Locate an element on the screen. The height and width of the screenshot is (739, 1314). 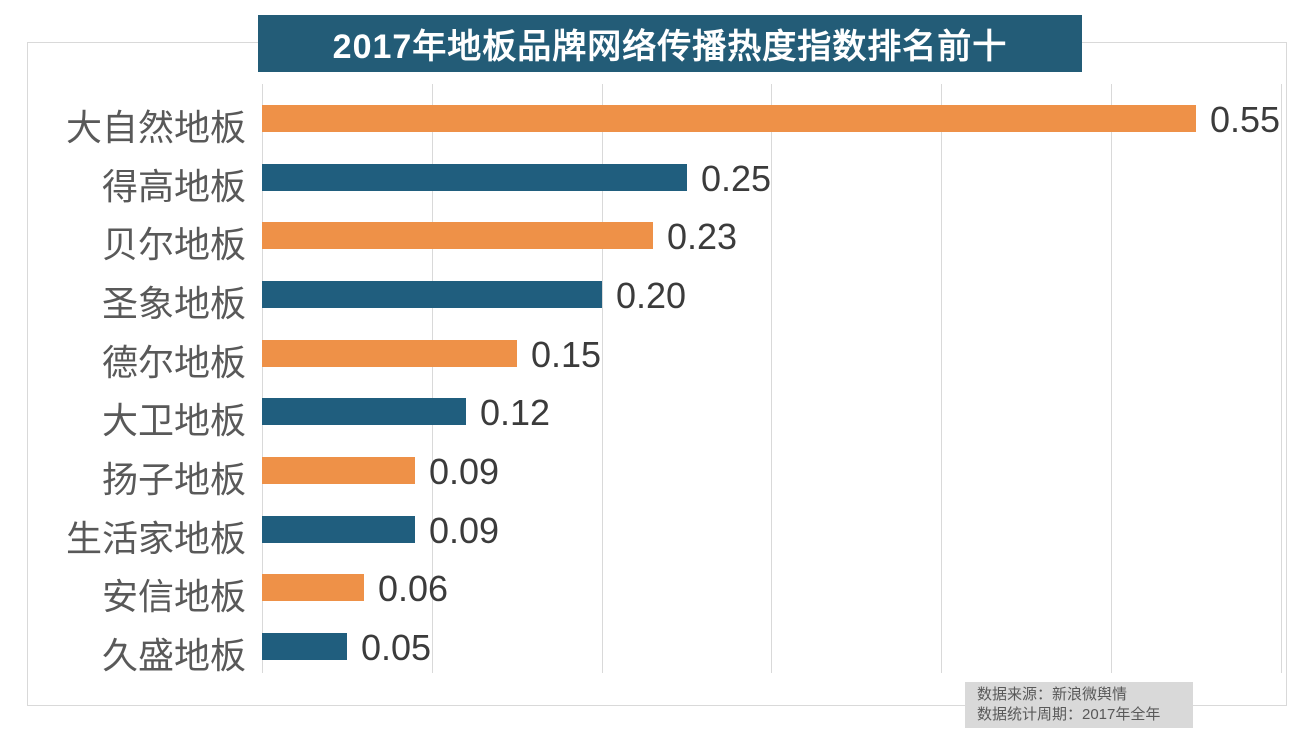
value-label: 0.12 is located at coordinates (515, 413).